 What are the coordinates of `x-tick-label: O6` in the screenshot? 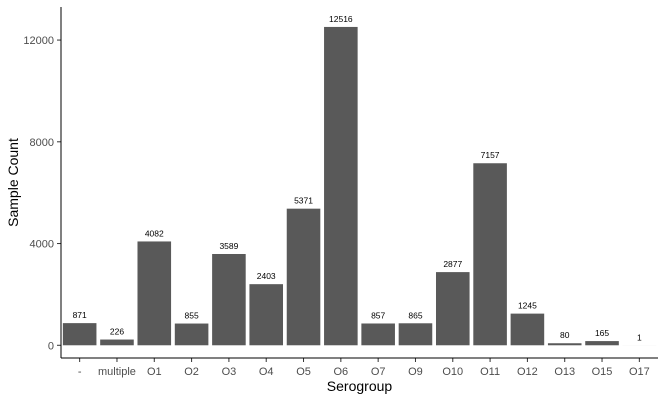 It's located at (341, 372).